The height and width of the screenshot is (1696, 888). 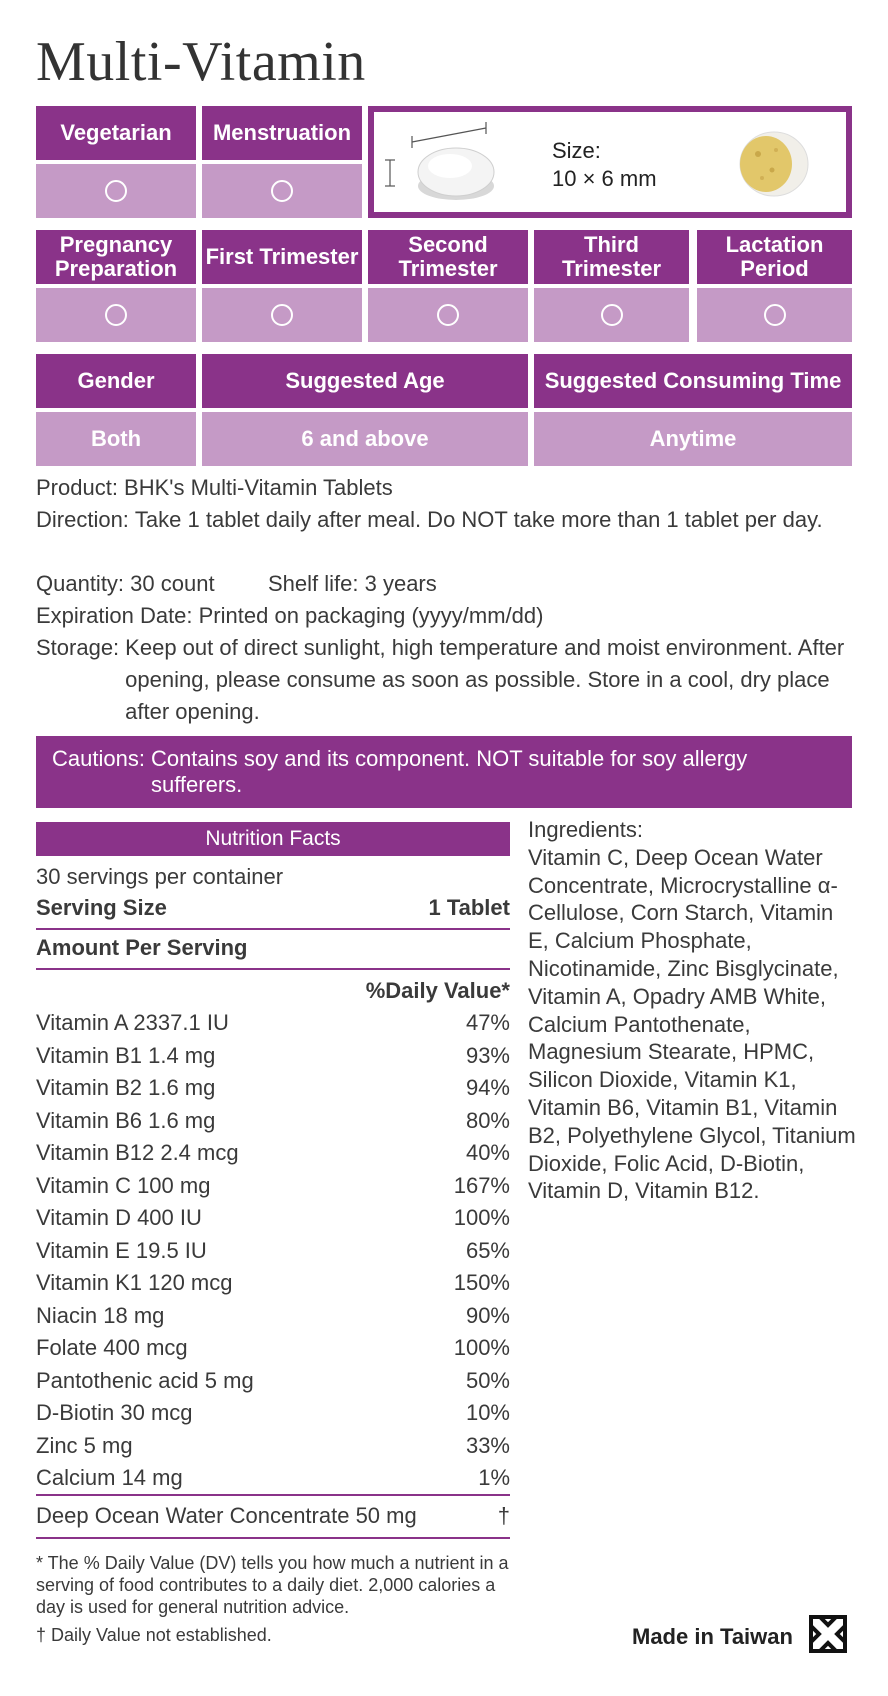 What do you see at coordinates (494, 1477) in the screenshot?
I see `nutrient-dv: 1%` at bounding box center [494, 1477].